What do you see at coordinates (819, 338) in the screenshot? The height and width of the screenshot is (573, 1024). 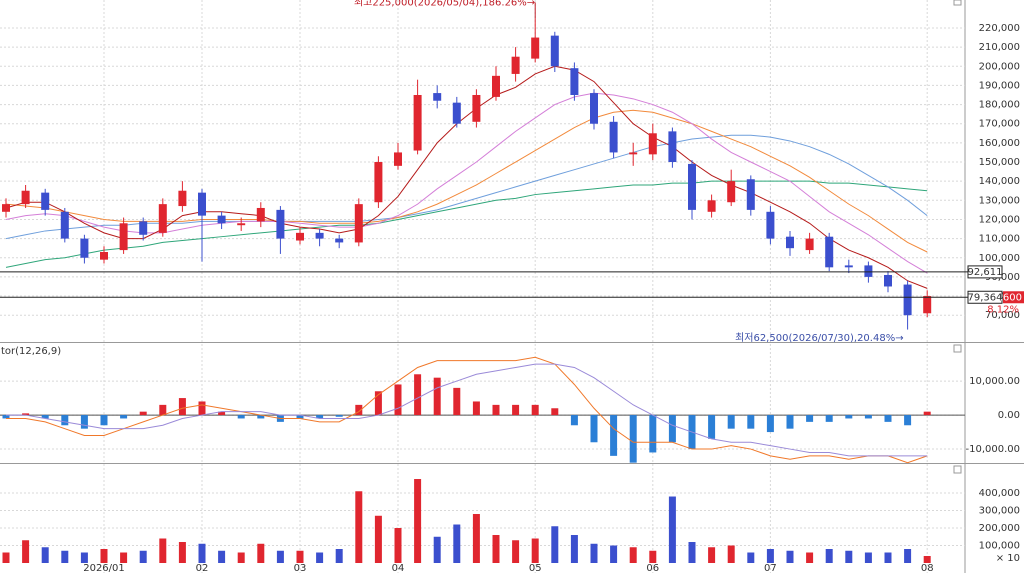 I see `low-annotation: 최저62,500(2026/07/30),20.48%→` at bounding box center [819, 338].